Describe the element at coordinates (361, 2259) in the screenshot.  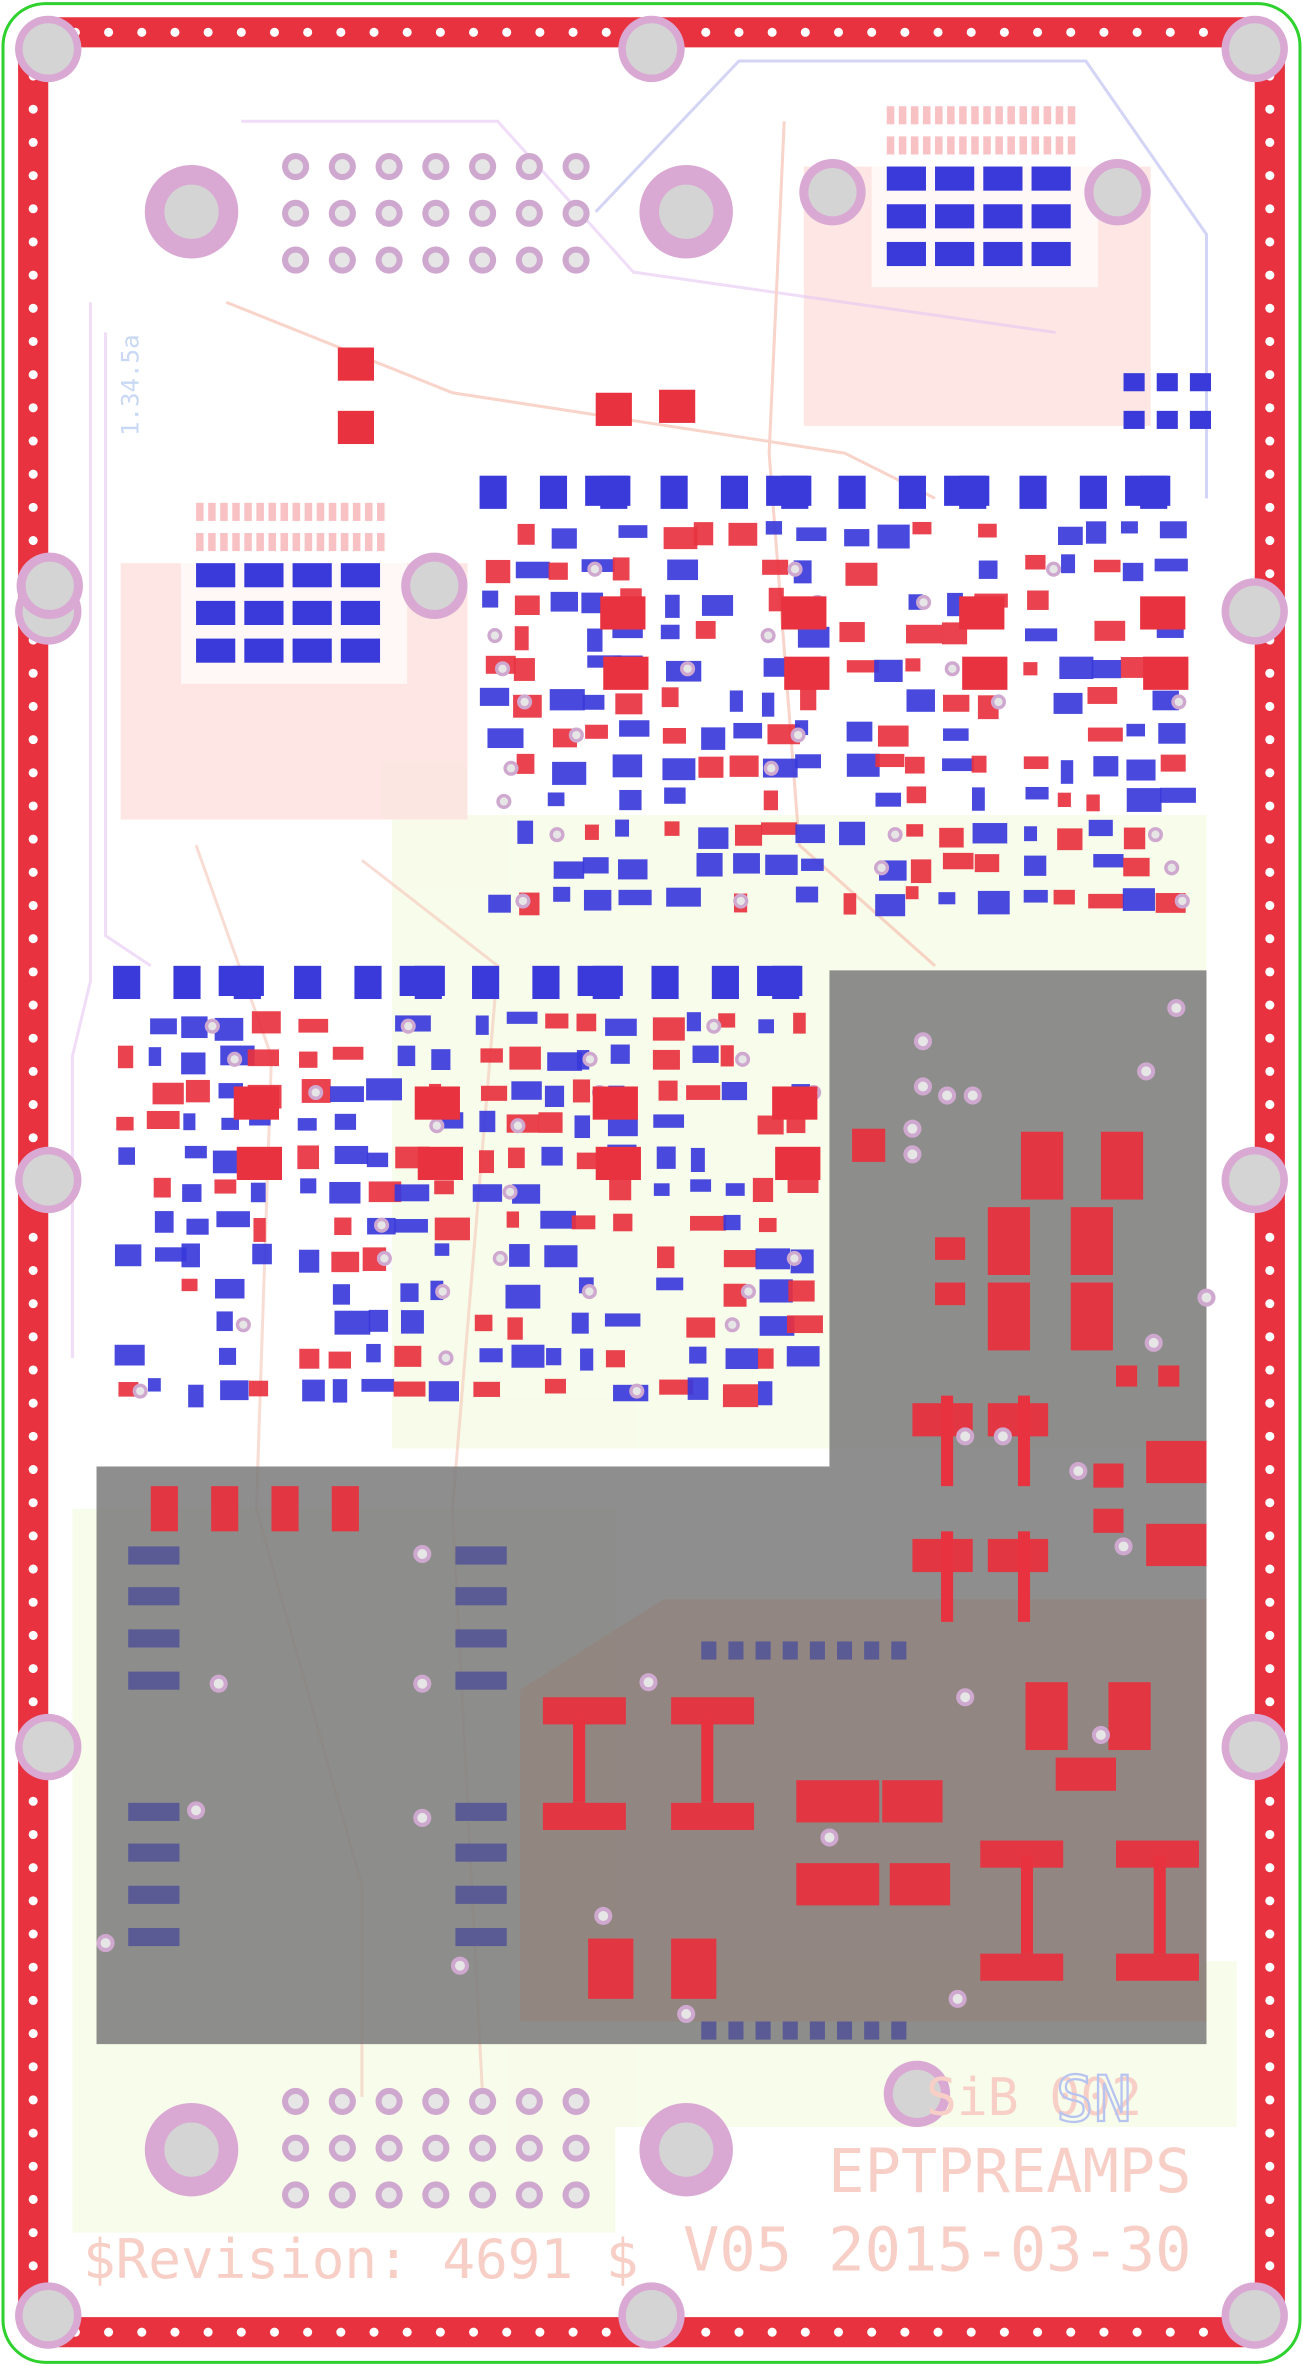
I see `revision: $Revision: 4691 $` at that location.